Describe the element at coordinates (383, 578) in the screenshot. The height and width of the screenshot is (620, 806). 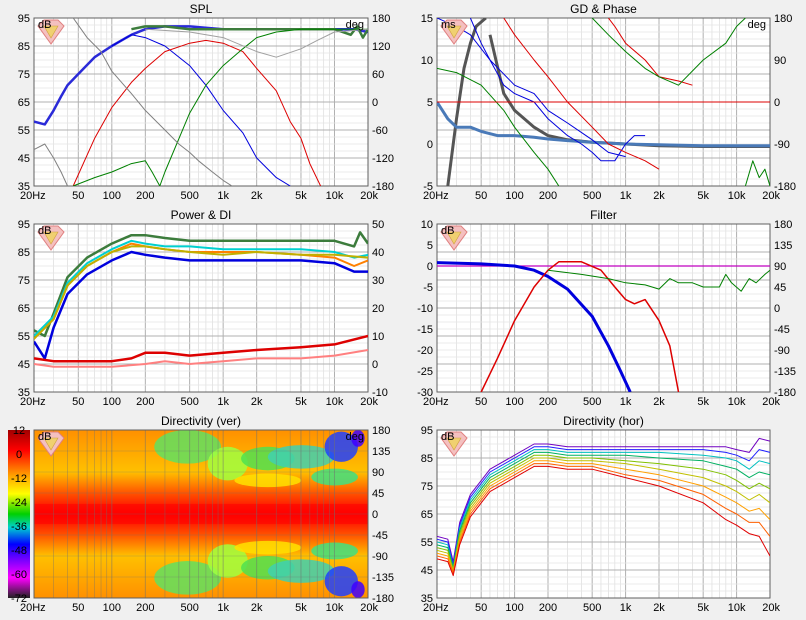
I see `y2-tick-label: -135` at that location.